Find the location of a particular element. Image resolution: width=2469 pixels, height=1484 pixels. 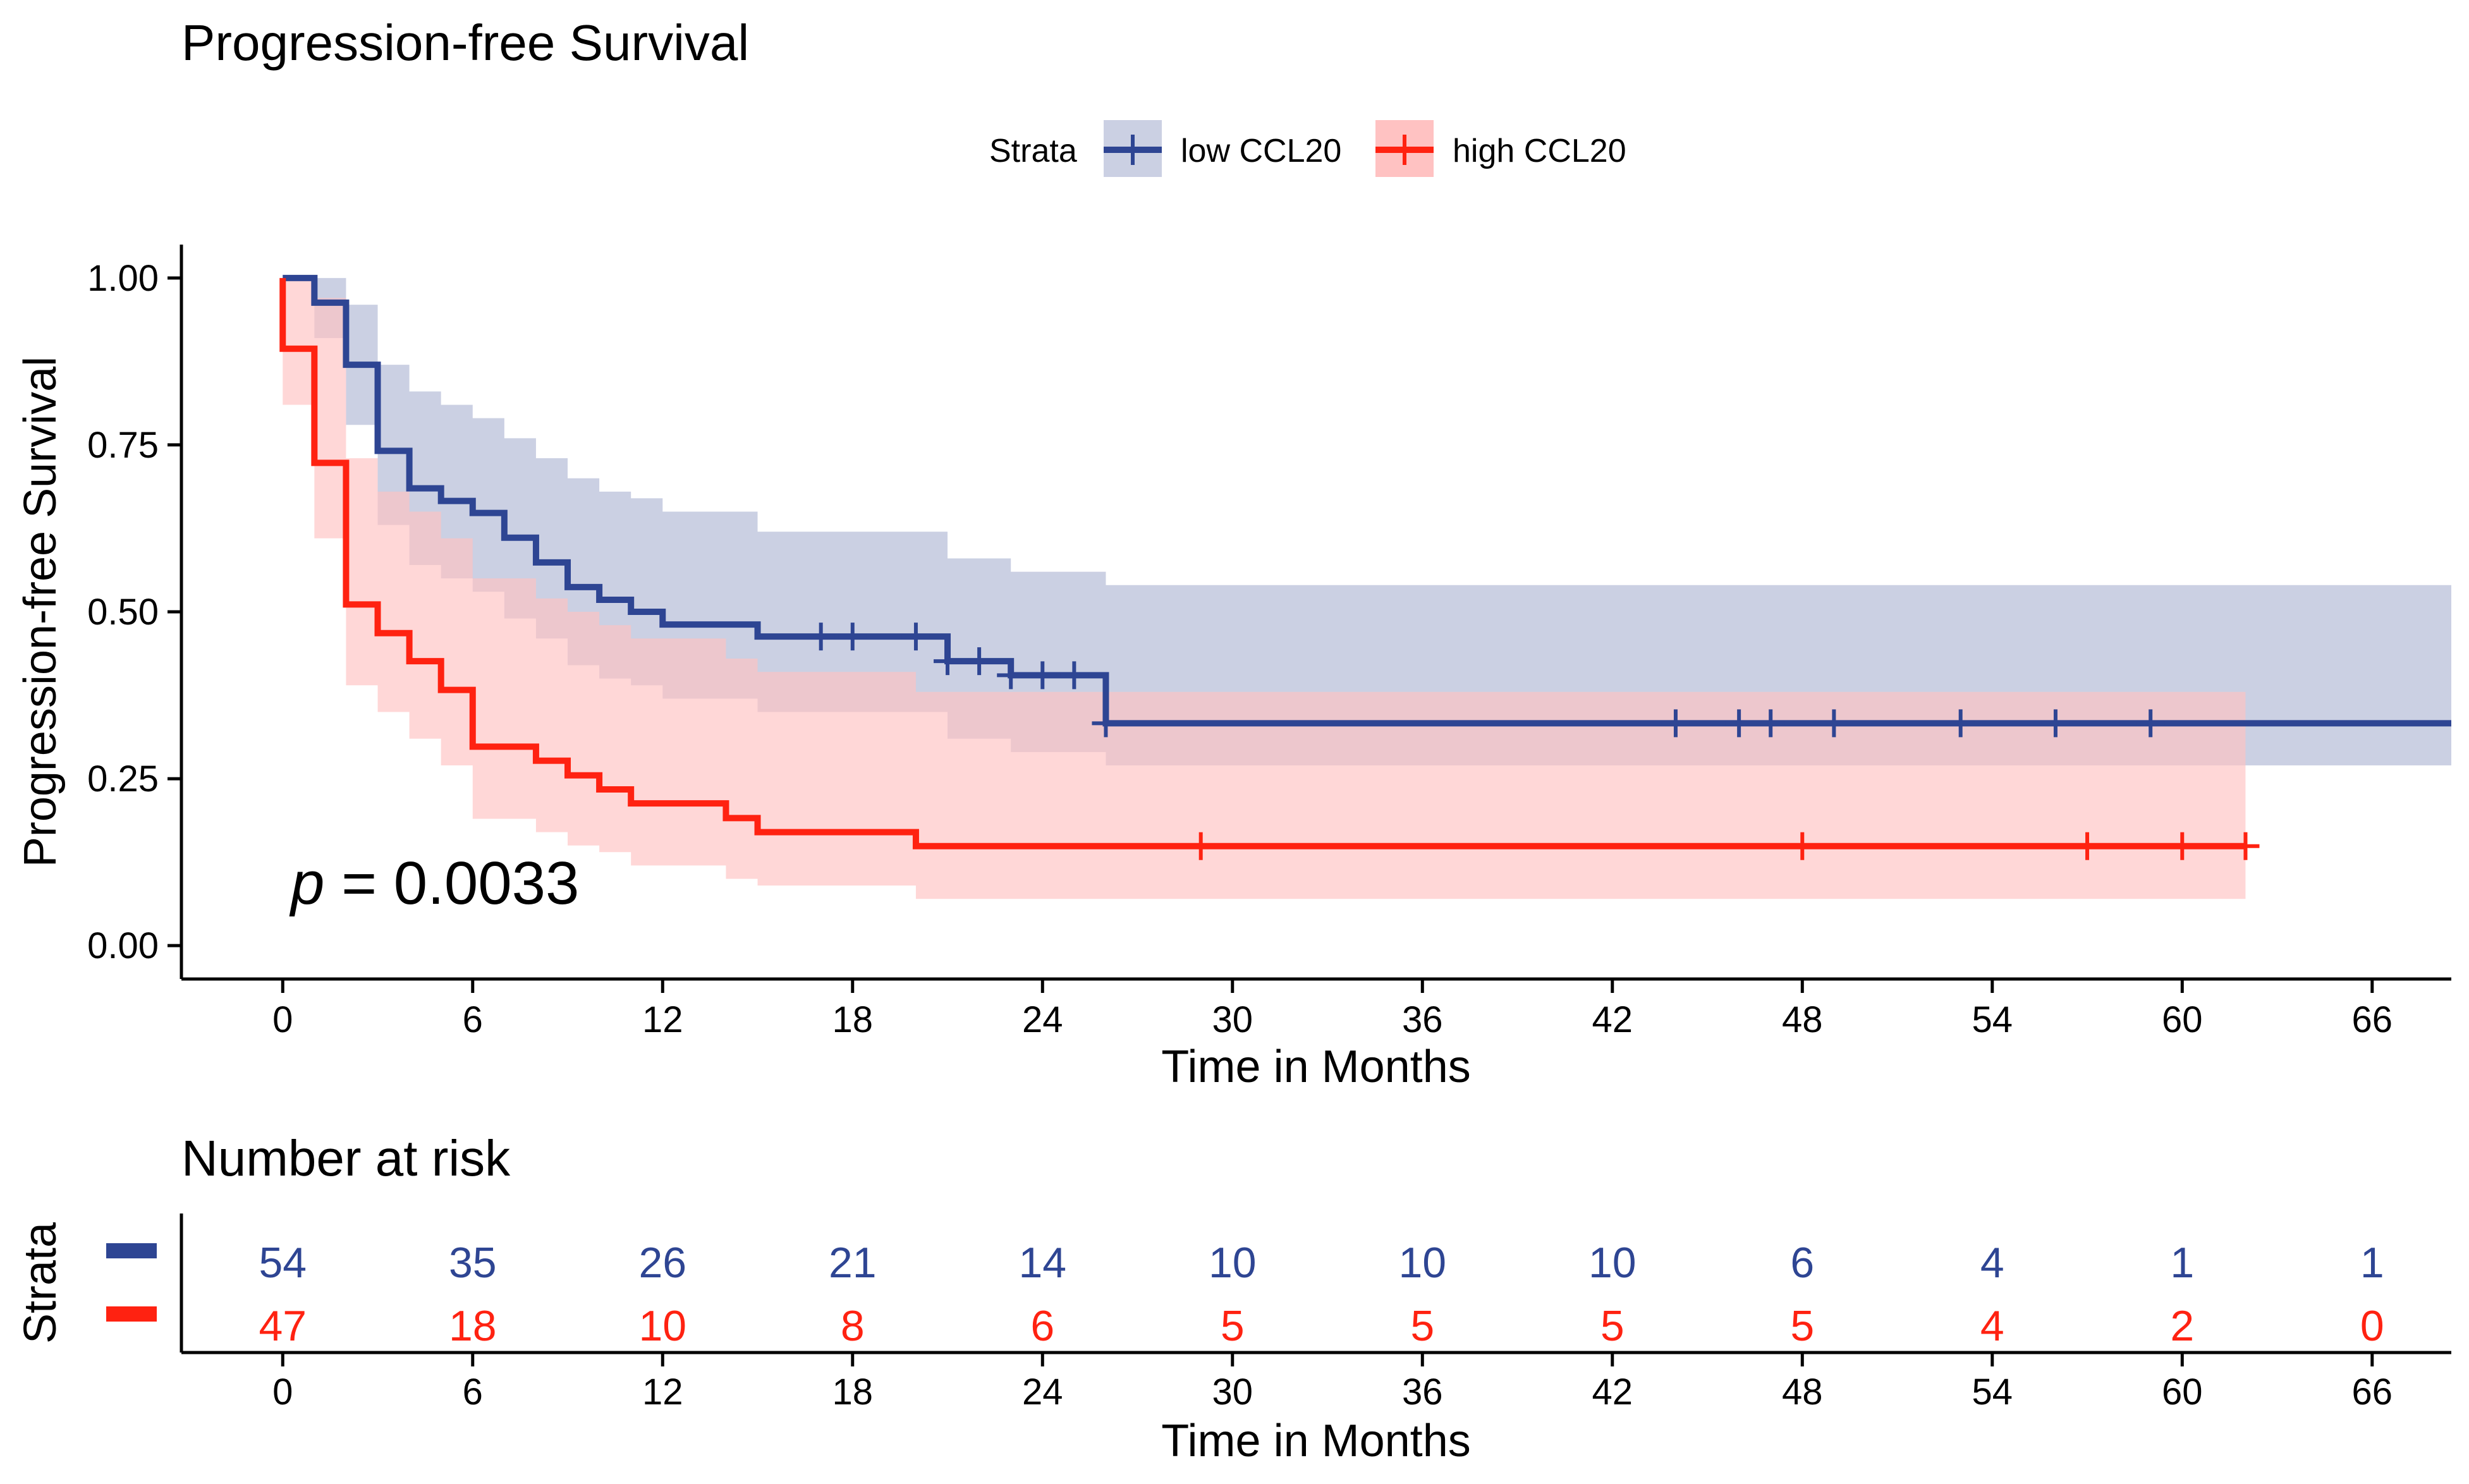

risk-y-axis-label: Strata is located at coordinates (40, 1283).